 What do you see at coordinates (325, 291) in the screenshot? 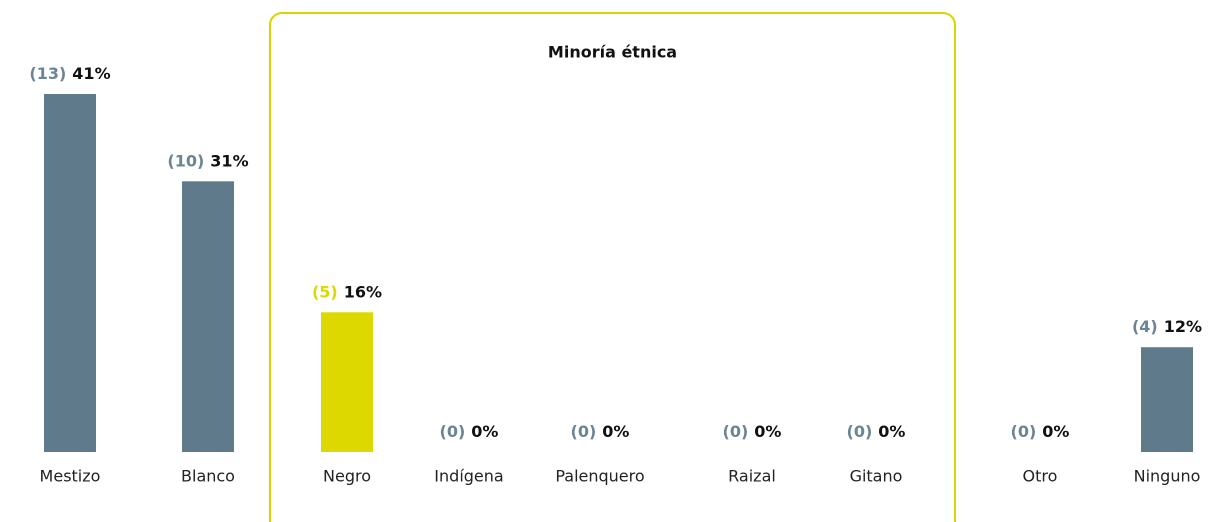
I see `count-label: (5)` at bounding box center [325, 291].